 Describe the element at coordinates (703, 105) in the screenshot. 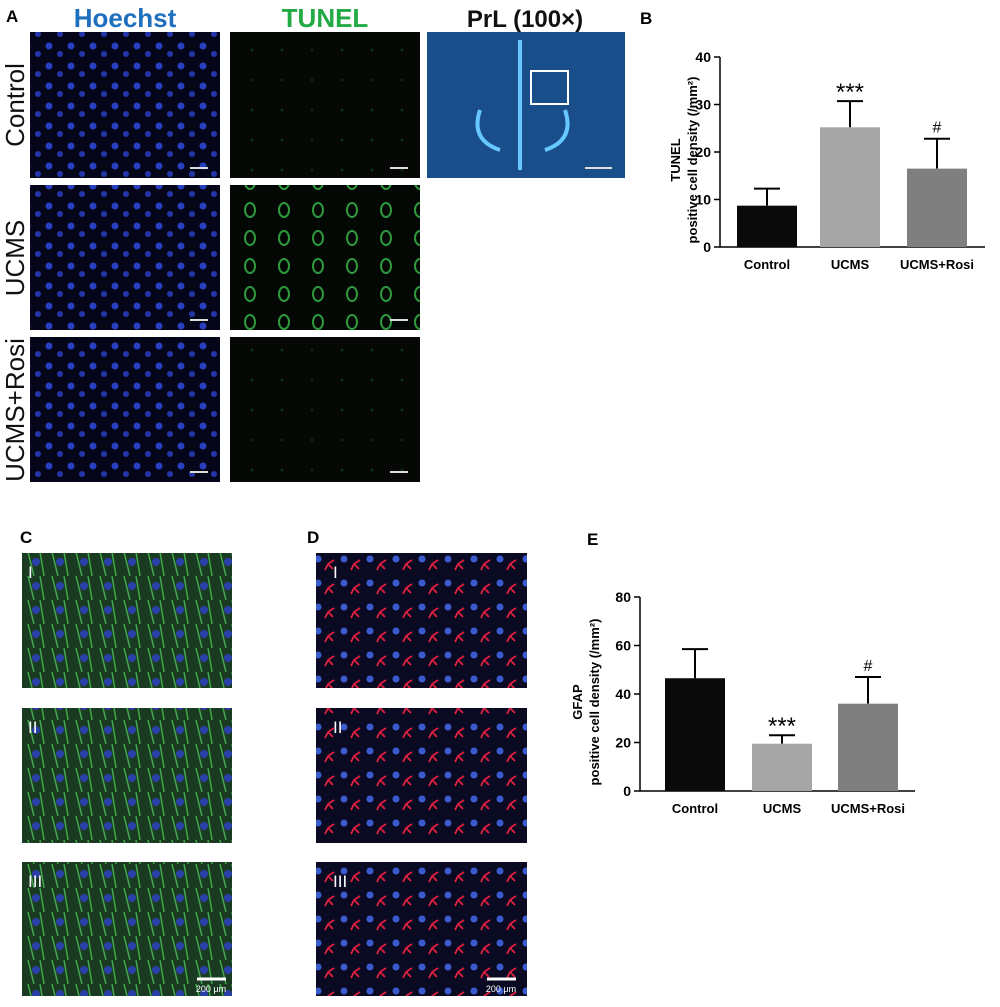

I see `y-tick-label: 30` at that location.